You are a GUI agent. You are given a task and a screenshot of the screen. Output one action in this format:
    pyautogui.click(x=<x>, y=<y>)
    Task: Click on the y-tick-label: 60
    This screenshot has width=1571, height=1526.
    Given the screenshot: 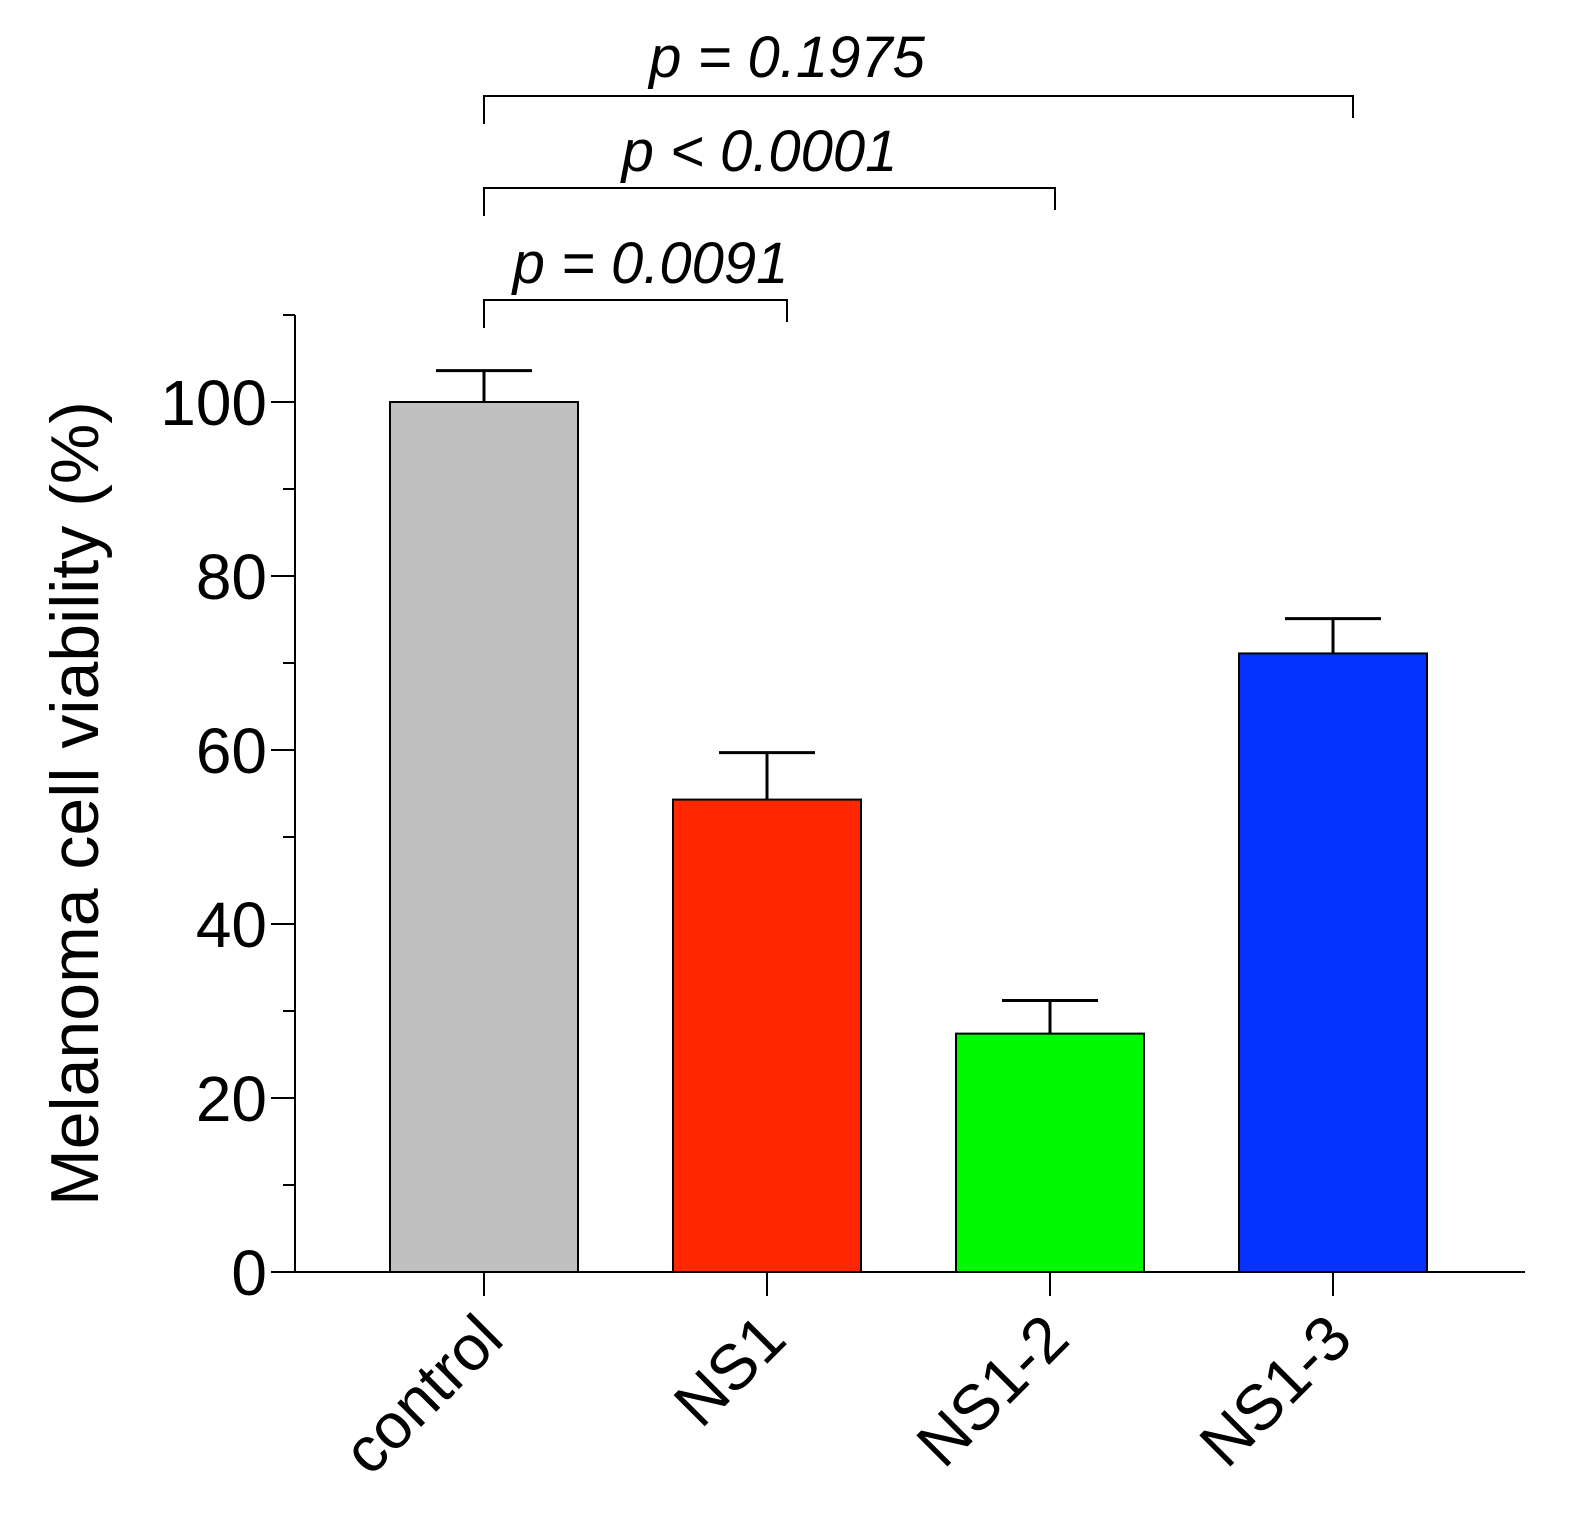 What is the action you would take?
    pyautogui.click(x=231, y=751)
    